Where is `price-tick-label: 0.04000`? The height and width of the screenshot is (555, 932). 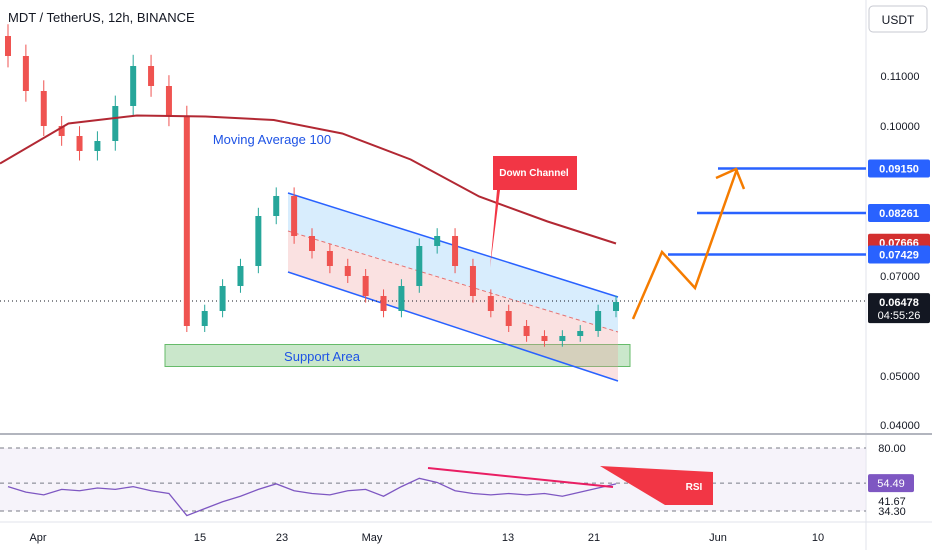 price-tick-label: 0.04000 is located at coordinates (900, 426).